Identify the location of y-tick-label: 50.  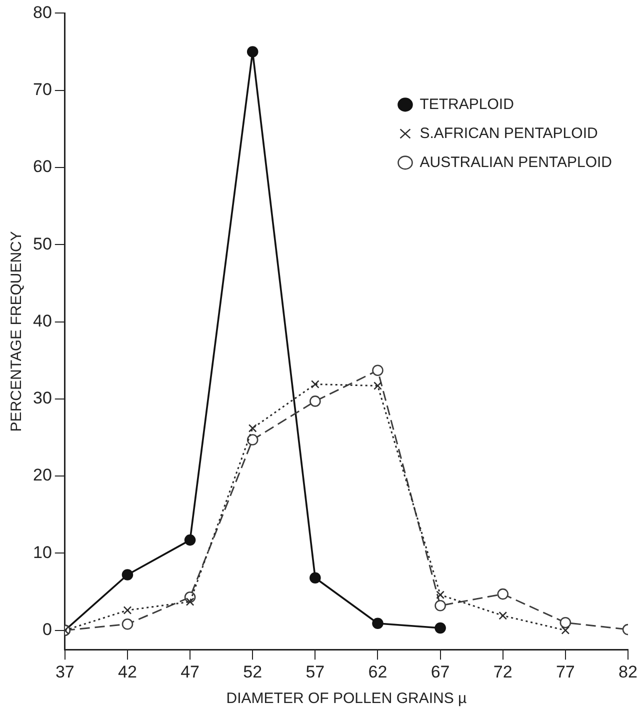
(42, 244).